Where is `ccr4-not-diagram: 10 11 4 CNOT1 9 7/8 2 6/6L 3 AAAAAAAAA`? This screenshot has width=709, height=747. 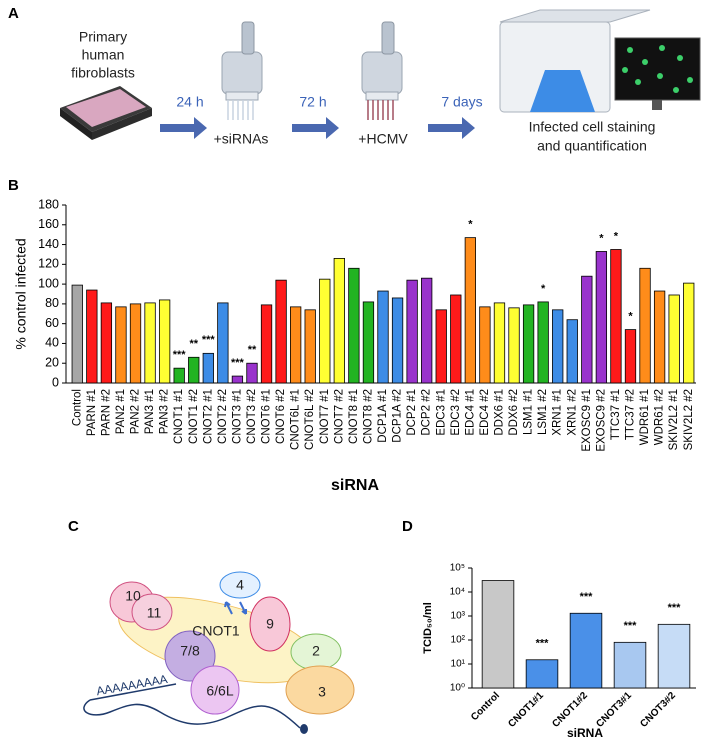
ccr4-not-diagram: 10 11 4 CNOT1 9 7/8 2 6/6L 3 AAAAAAAAA is located at coordinates (219, 652).